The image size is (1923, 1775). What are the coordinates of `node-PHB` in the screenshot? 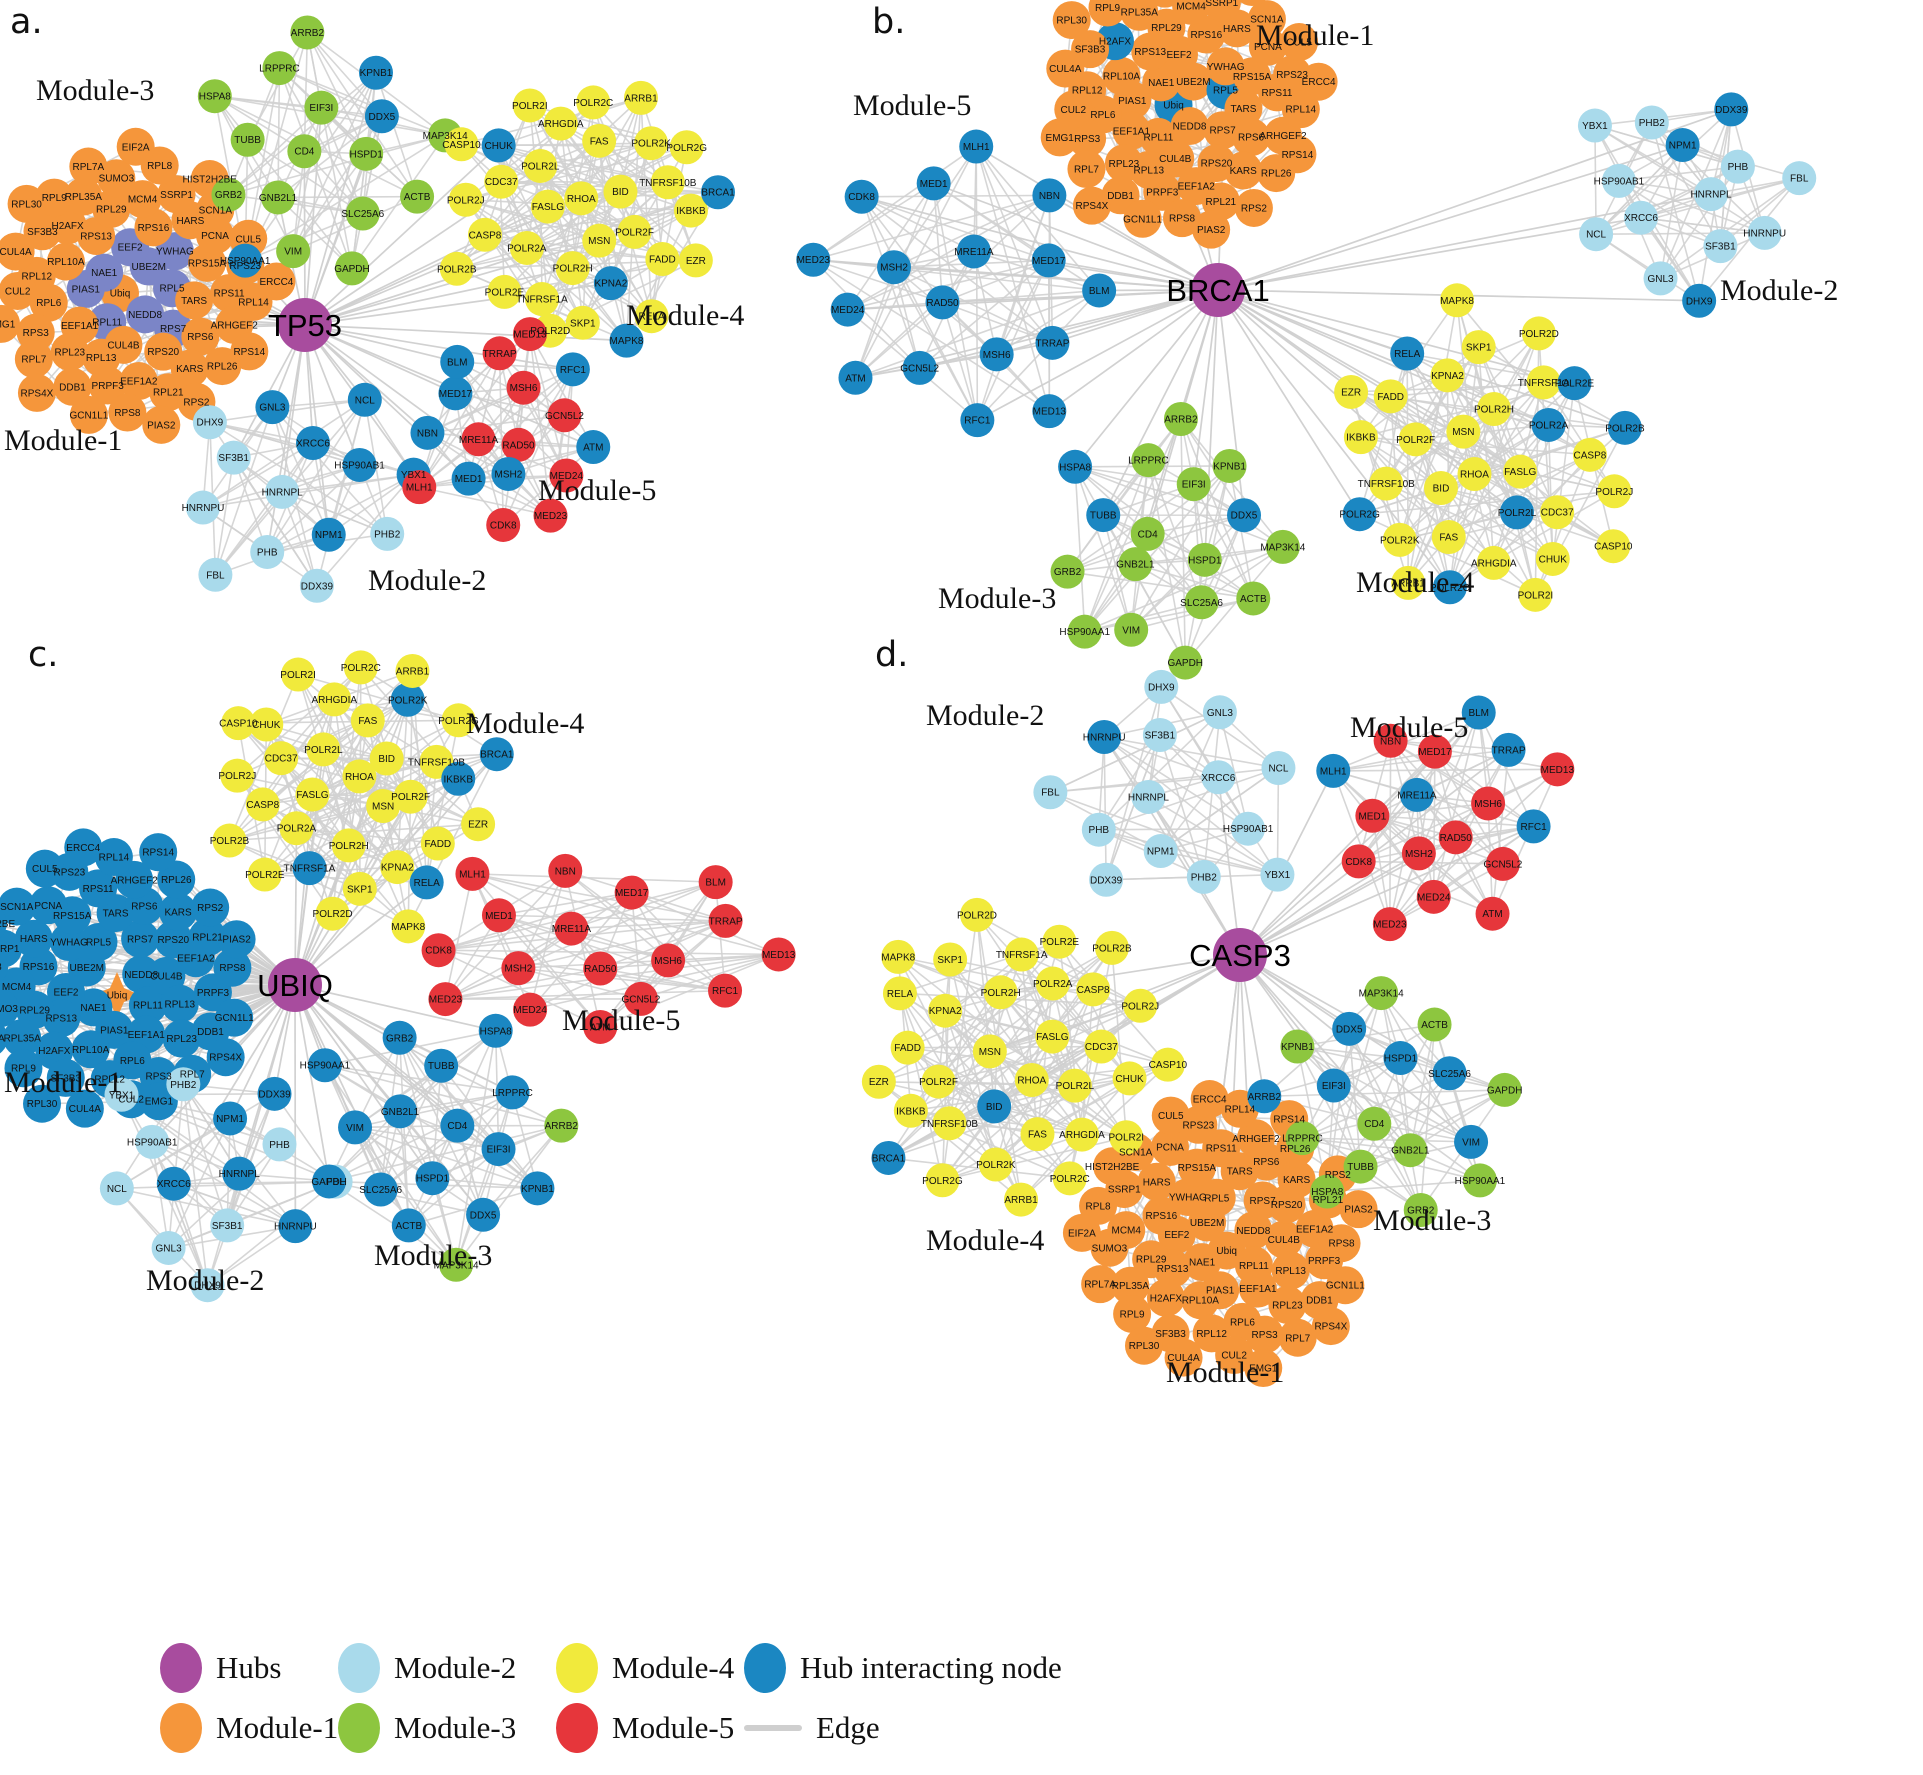 It's located at (1737, 166).